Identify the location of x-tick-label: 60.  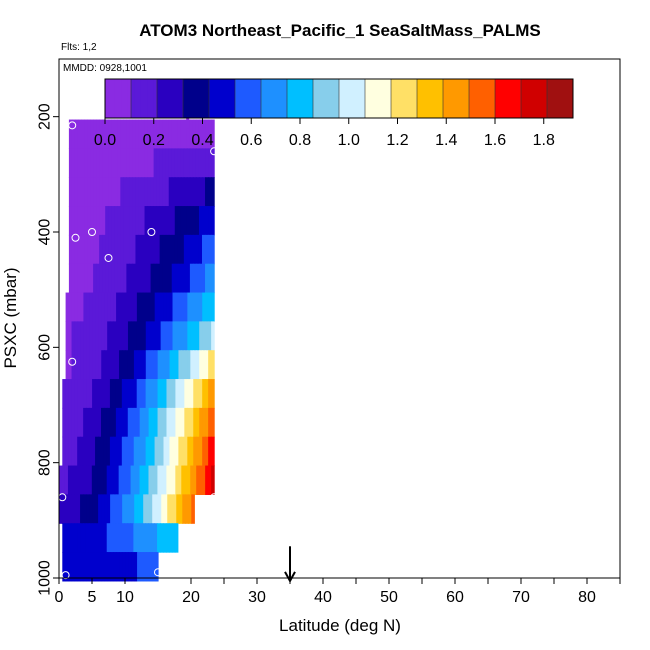
(455, 597).